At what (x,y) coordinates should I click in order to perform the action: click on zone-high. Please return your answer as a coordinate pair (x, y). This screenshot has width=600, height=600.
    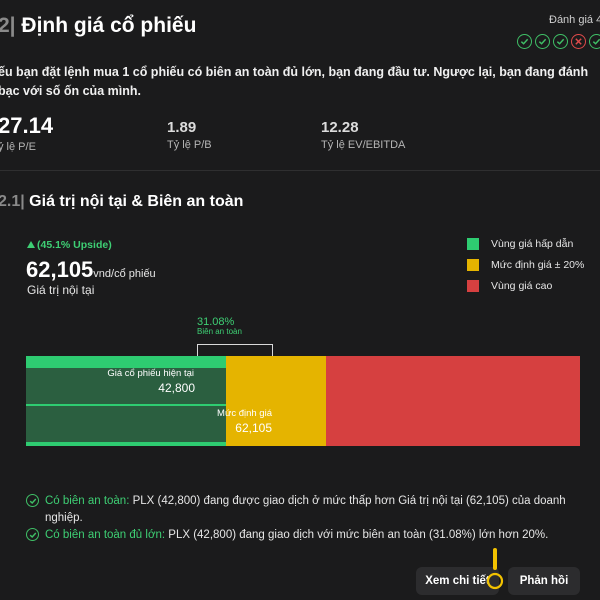
    Looking at the image, I should click on (453, 401).